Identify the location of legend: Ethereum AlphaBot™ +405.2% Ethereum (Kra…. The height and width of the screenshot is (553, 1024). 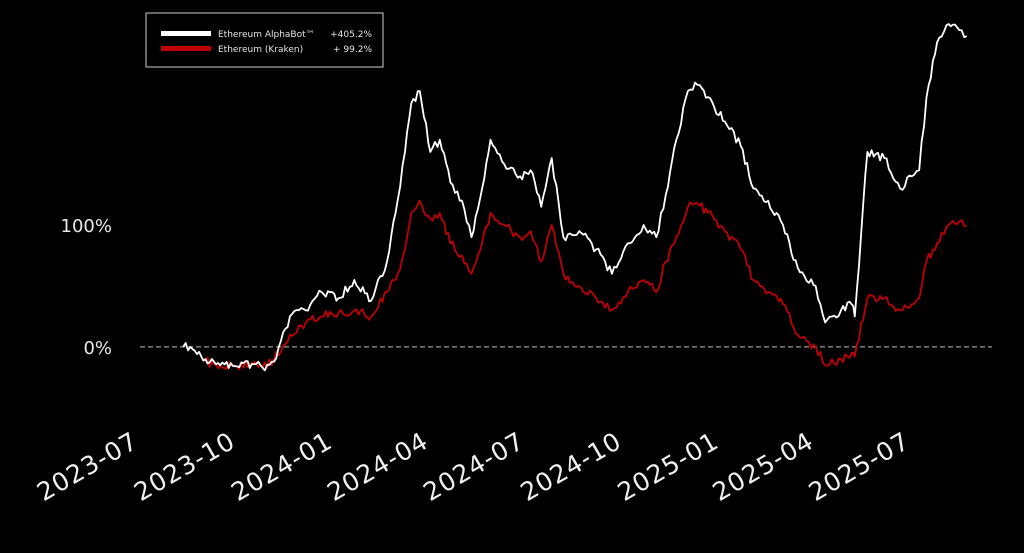
(264, 40).